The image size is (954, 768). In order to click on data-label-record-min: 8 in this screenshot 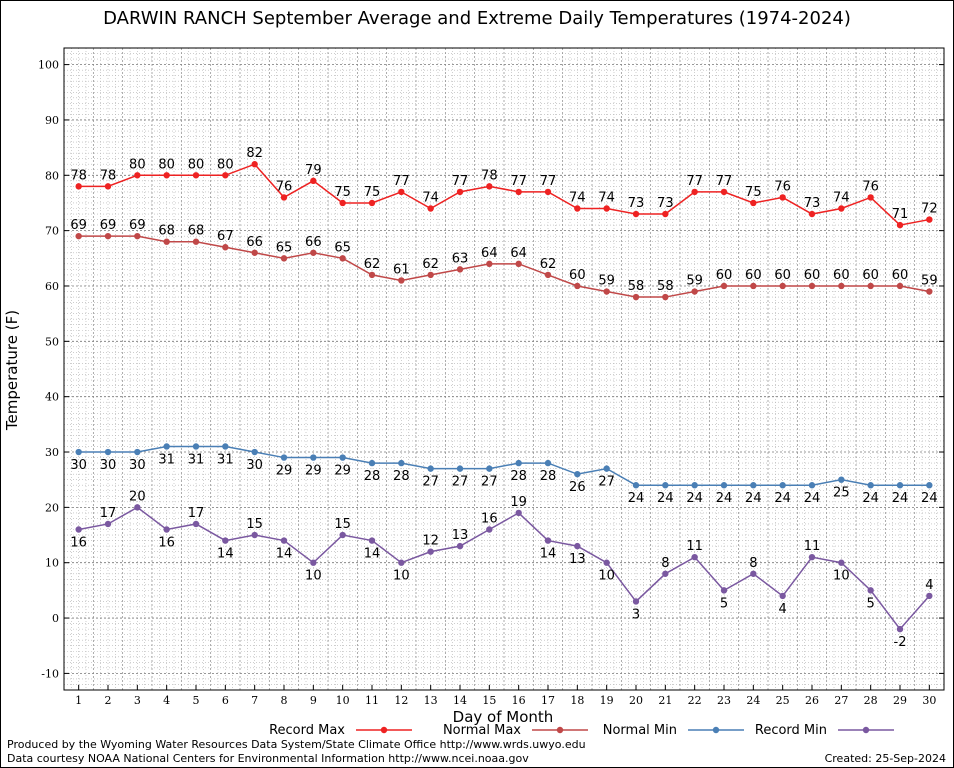, I will do `click(753, 563)`.